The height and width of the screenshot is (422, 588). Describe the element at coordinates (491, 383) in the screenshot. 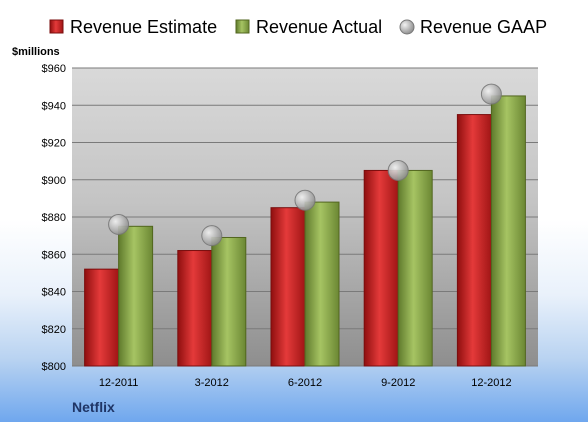

I see `x-tick-label: 12-2012` at that location.